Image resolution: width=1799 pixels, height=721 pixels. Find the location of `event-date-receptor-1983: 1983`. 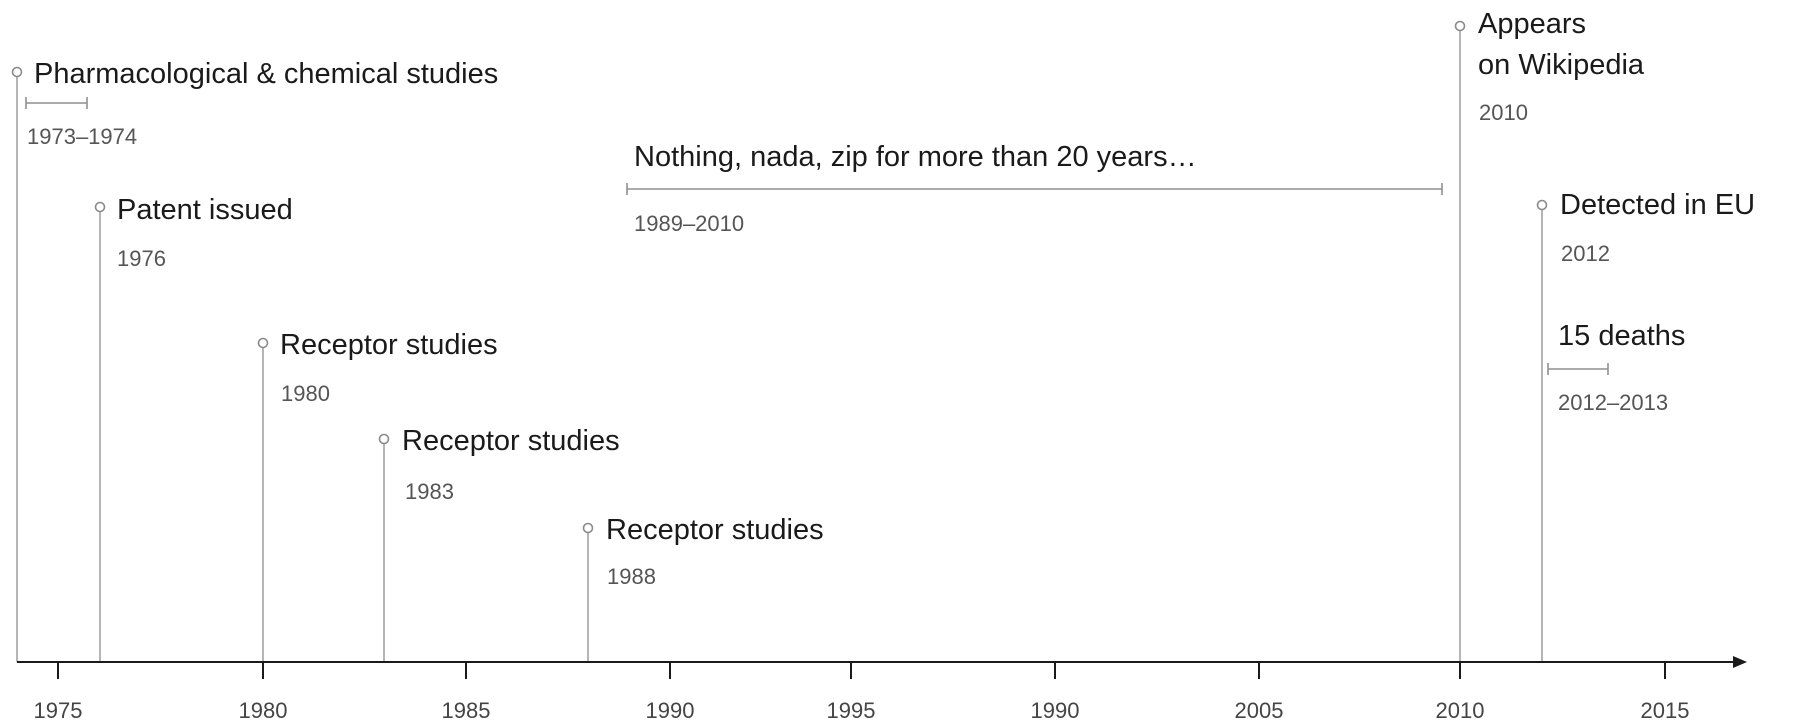

event-date-receptor-1983: 1983 is located at coordinates (429, 491).